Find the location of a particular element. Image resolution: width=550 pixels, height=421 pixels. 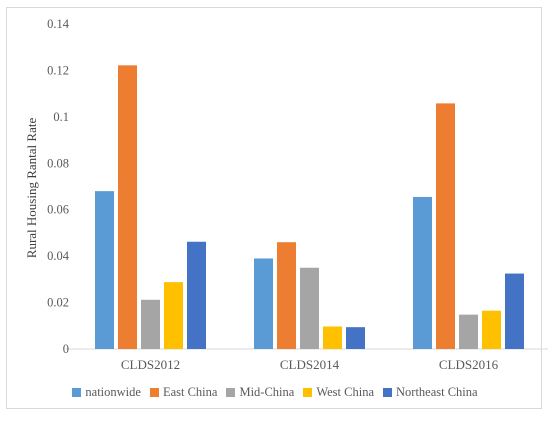

y-tick-label: 0.06 is located at coordinates (58, 210).